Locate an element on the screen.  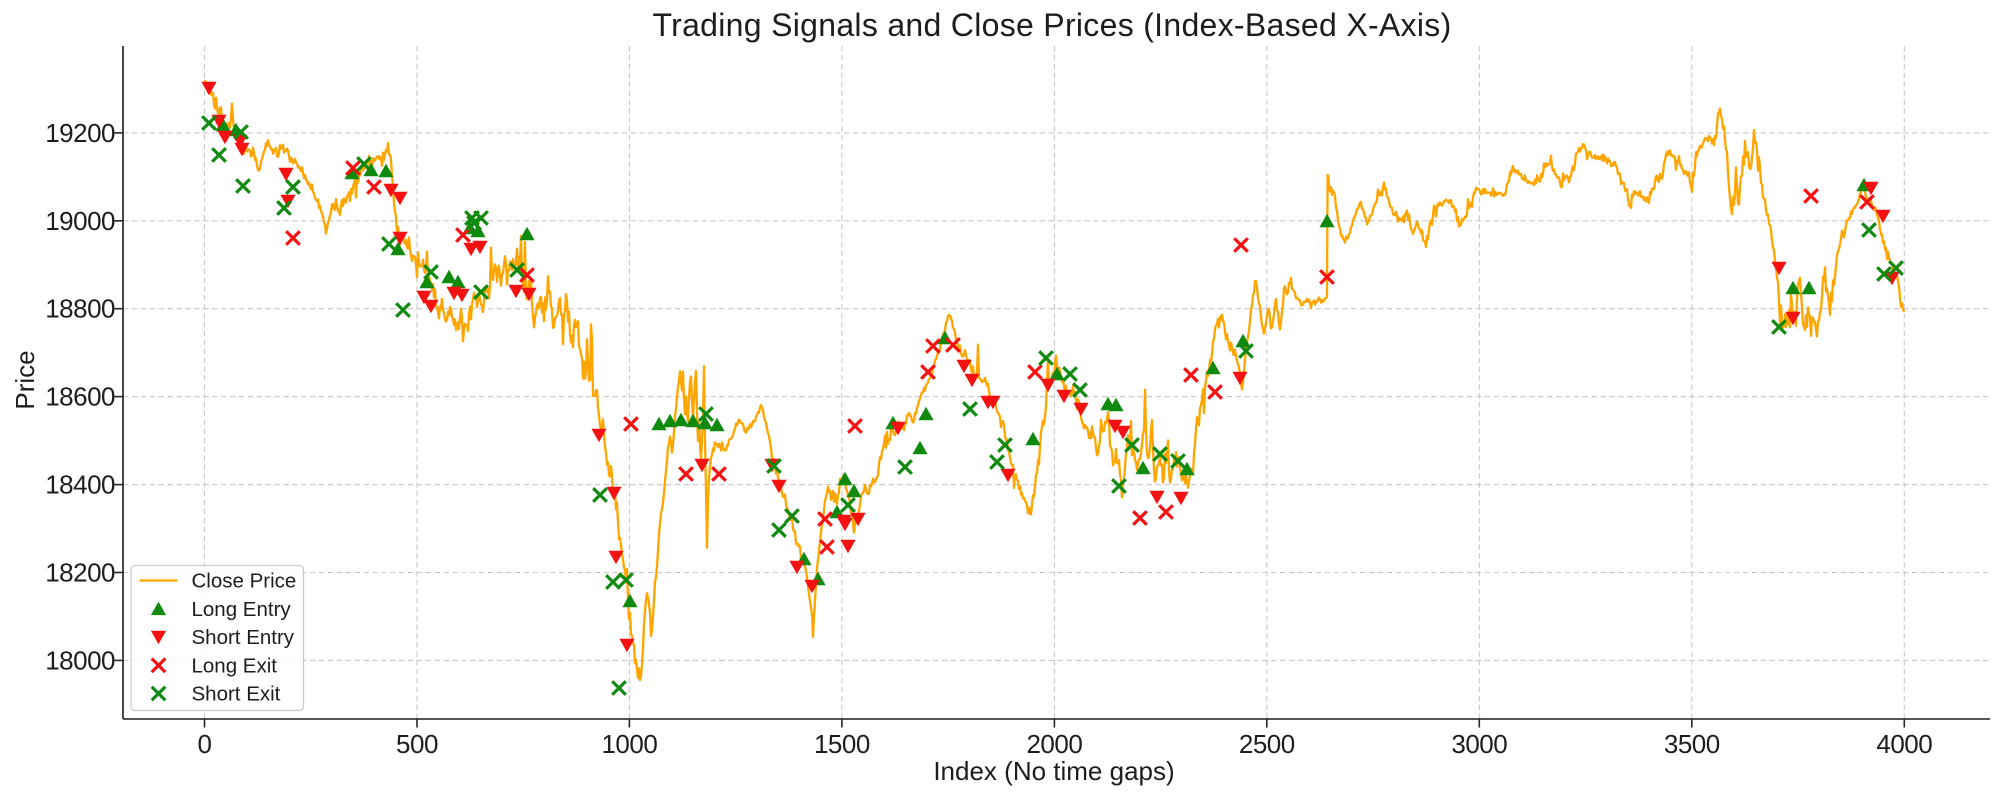
svg-text: Long Entry is located at coordinates (242, 609).